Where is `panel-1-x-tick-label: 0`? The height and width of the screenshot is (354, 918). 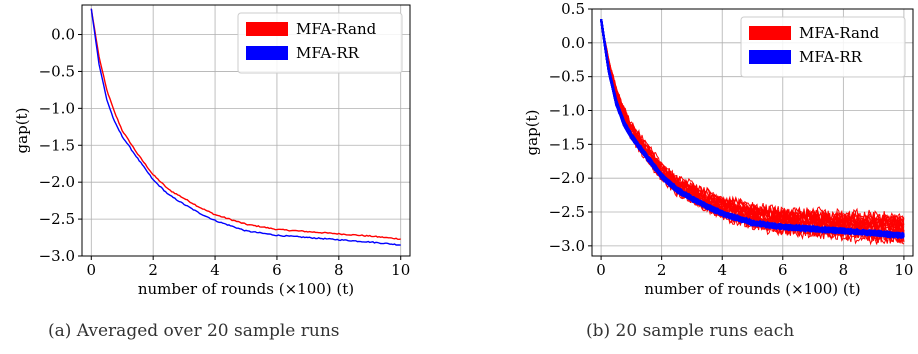
panel-1-x-tick-label: 0 is located at coordinates (601, 270).